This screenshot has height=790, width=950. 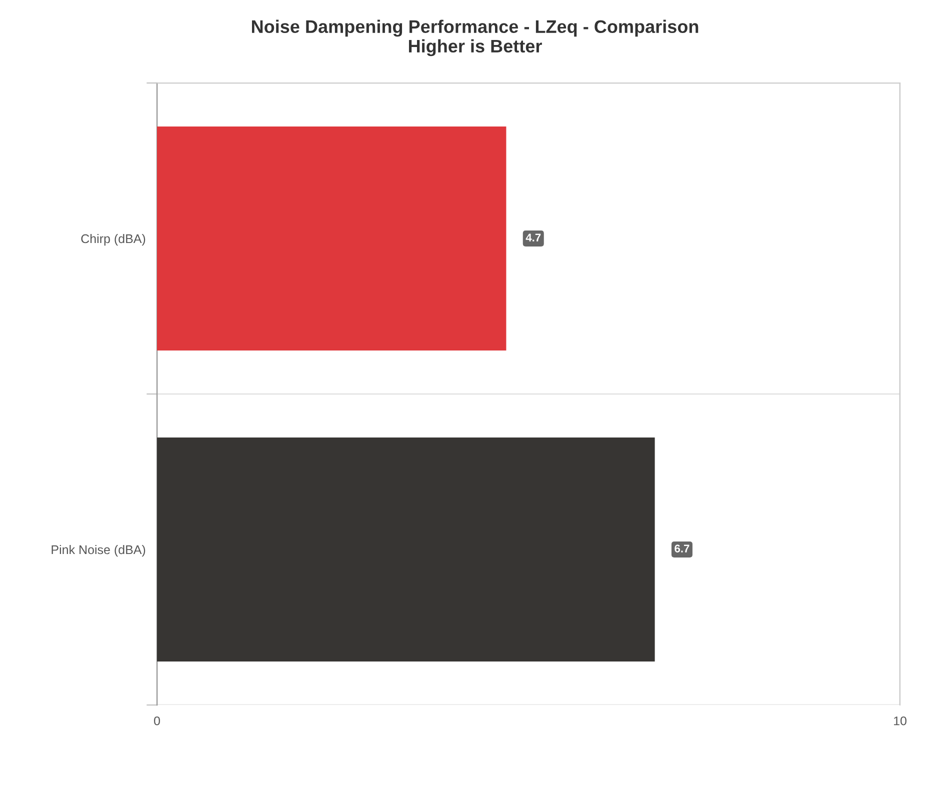 What do you see at coordinates (533, 238) in the screenshot?
I see `data-label: 4.7` at bounding box center [533, 238].